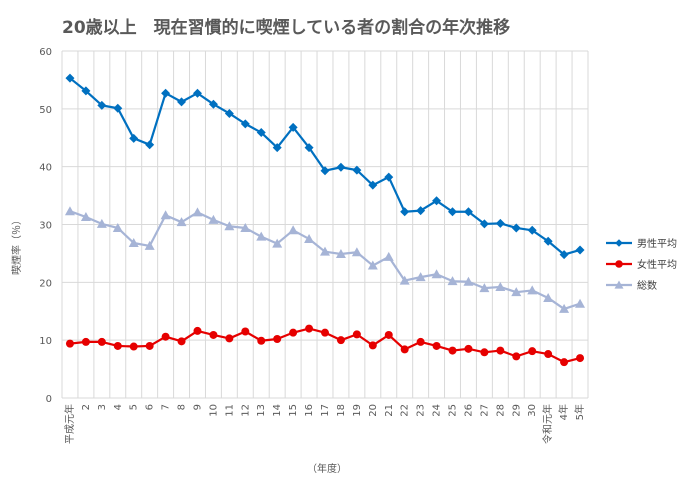 Image resolution: width=700 pixels, height=495 pixels. Describe the element at coordinates (547, 424) in the screenshot. I see `x-tick-label: 令和元年` at that location.